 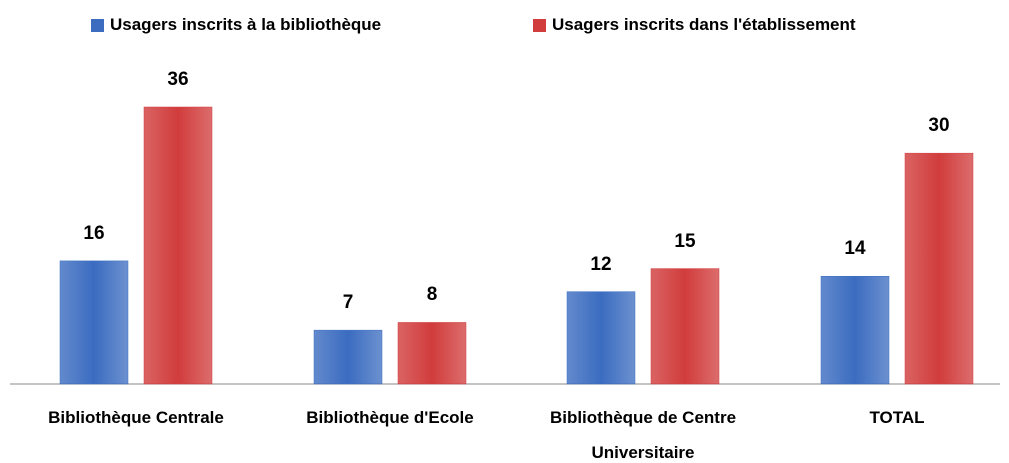 I want to click on value-label: 16, so click(x=94, y=233).